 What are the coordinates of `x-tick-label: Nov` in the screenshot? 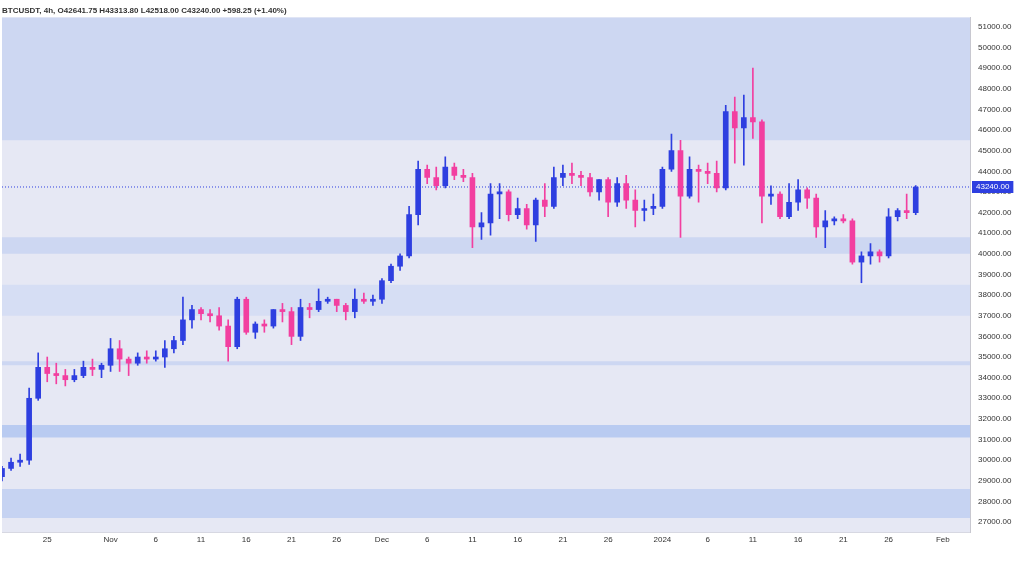 It's located at (110, 540).